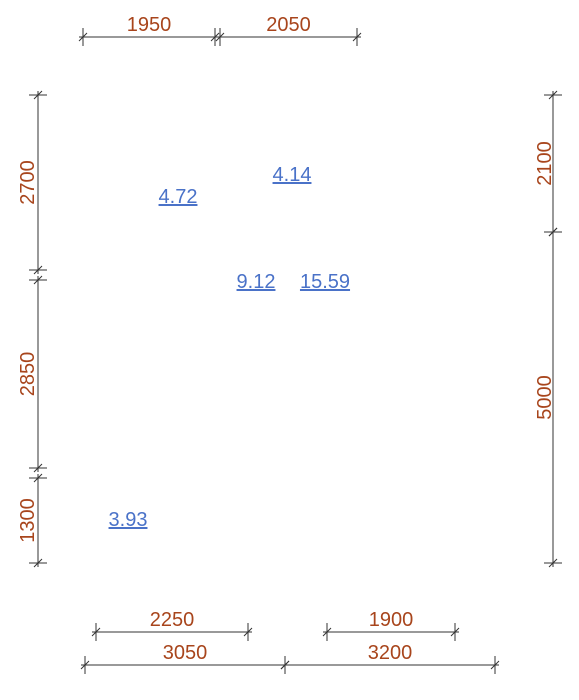 This screenshot has height=700, width=579. What do you see at coordinates (391, 620) in the screenshot?
I see `dimension-label: 1900` at bounding box center [391, 620].